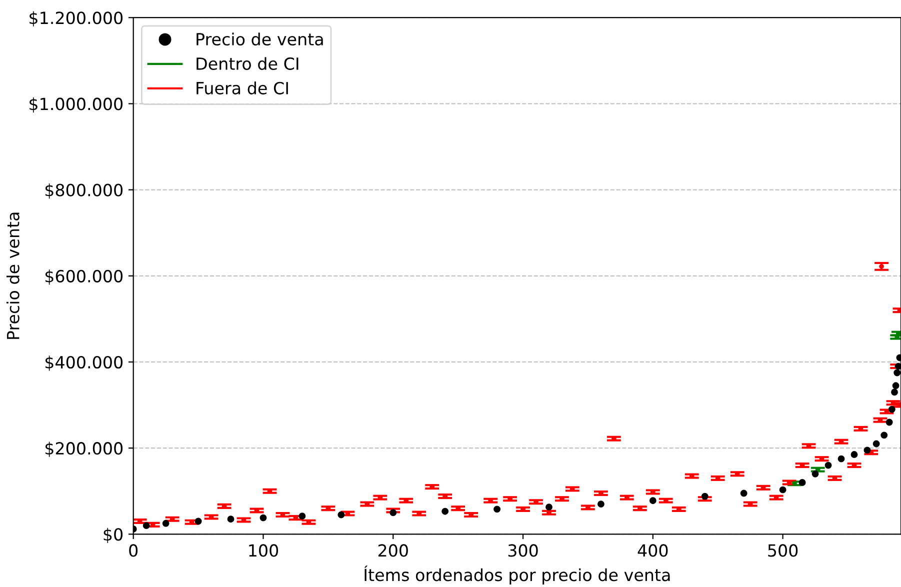 The width and height of the screenshot is (901, 587). What do you see at coordinates (113, 535) in the screenshot?
I see `y-tick-label: $0` at bounding box center [113, 535].